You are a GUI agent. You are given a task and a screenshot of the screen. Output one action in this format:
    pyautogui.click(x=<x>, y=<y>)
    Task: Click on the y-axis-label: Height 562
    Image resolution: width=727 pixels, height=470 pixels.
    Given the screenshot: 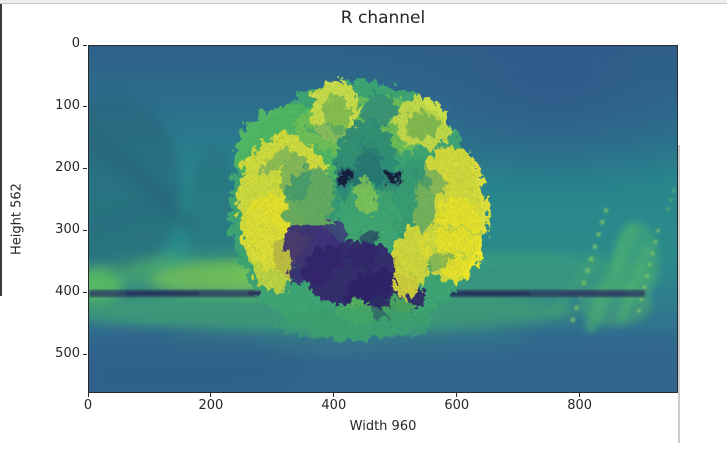 What is the action you would take?
    pyautogui.click(x=17, y=219)
    